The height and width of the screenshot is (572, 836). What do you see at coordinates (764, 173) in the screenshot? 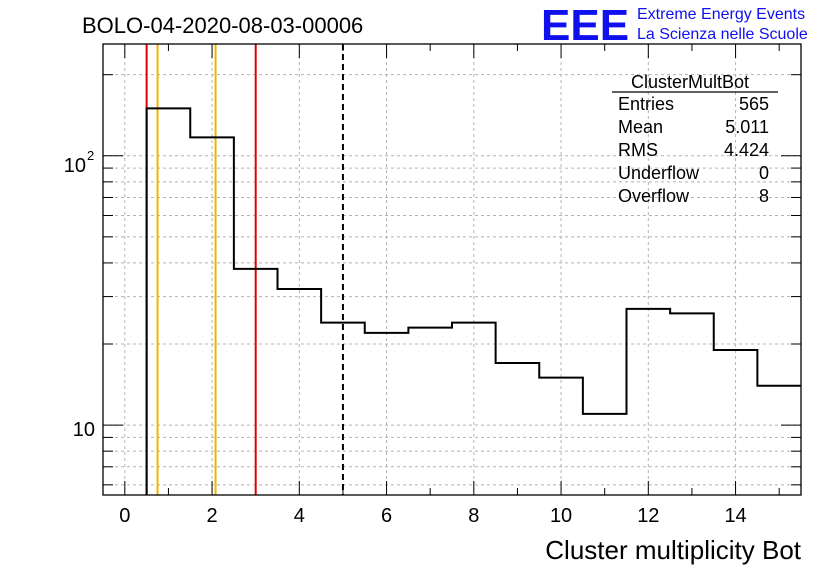
I see `stats-underflow-value: 0` at bounding box center [764, 173].